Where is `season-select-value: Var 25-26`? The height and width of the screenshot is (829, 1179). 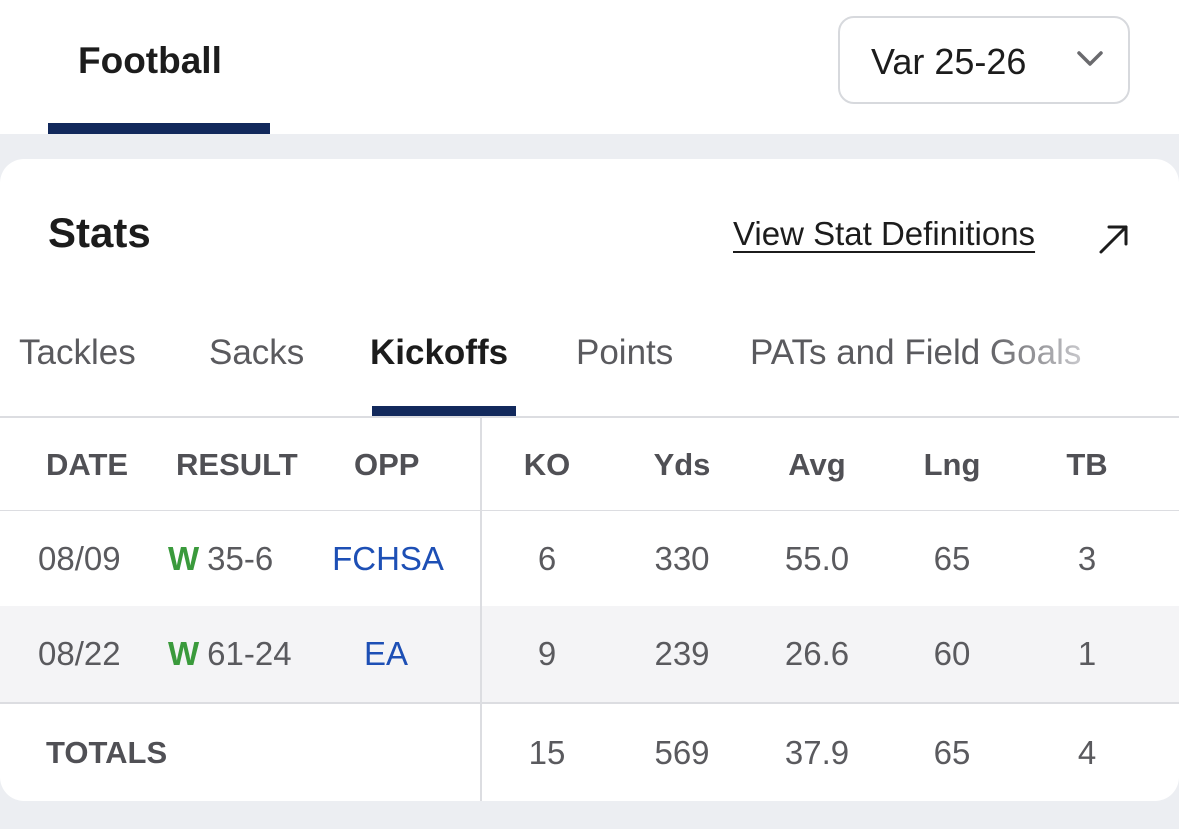
season-select-value: Var 25-26 is located at coordinates (949, 61).